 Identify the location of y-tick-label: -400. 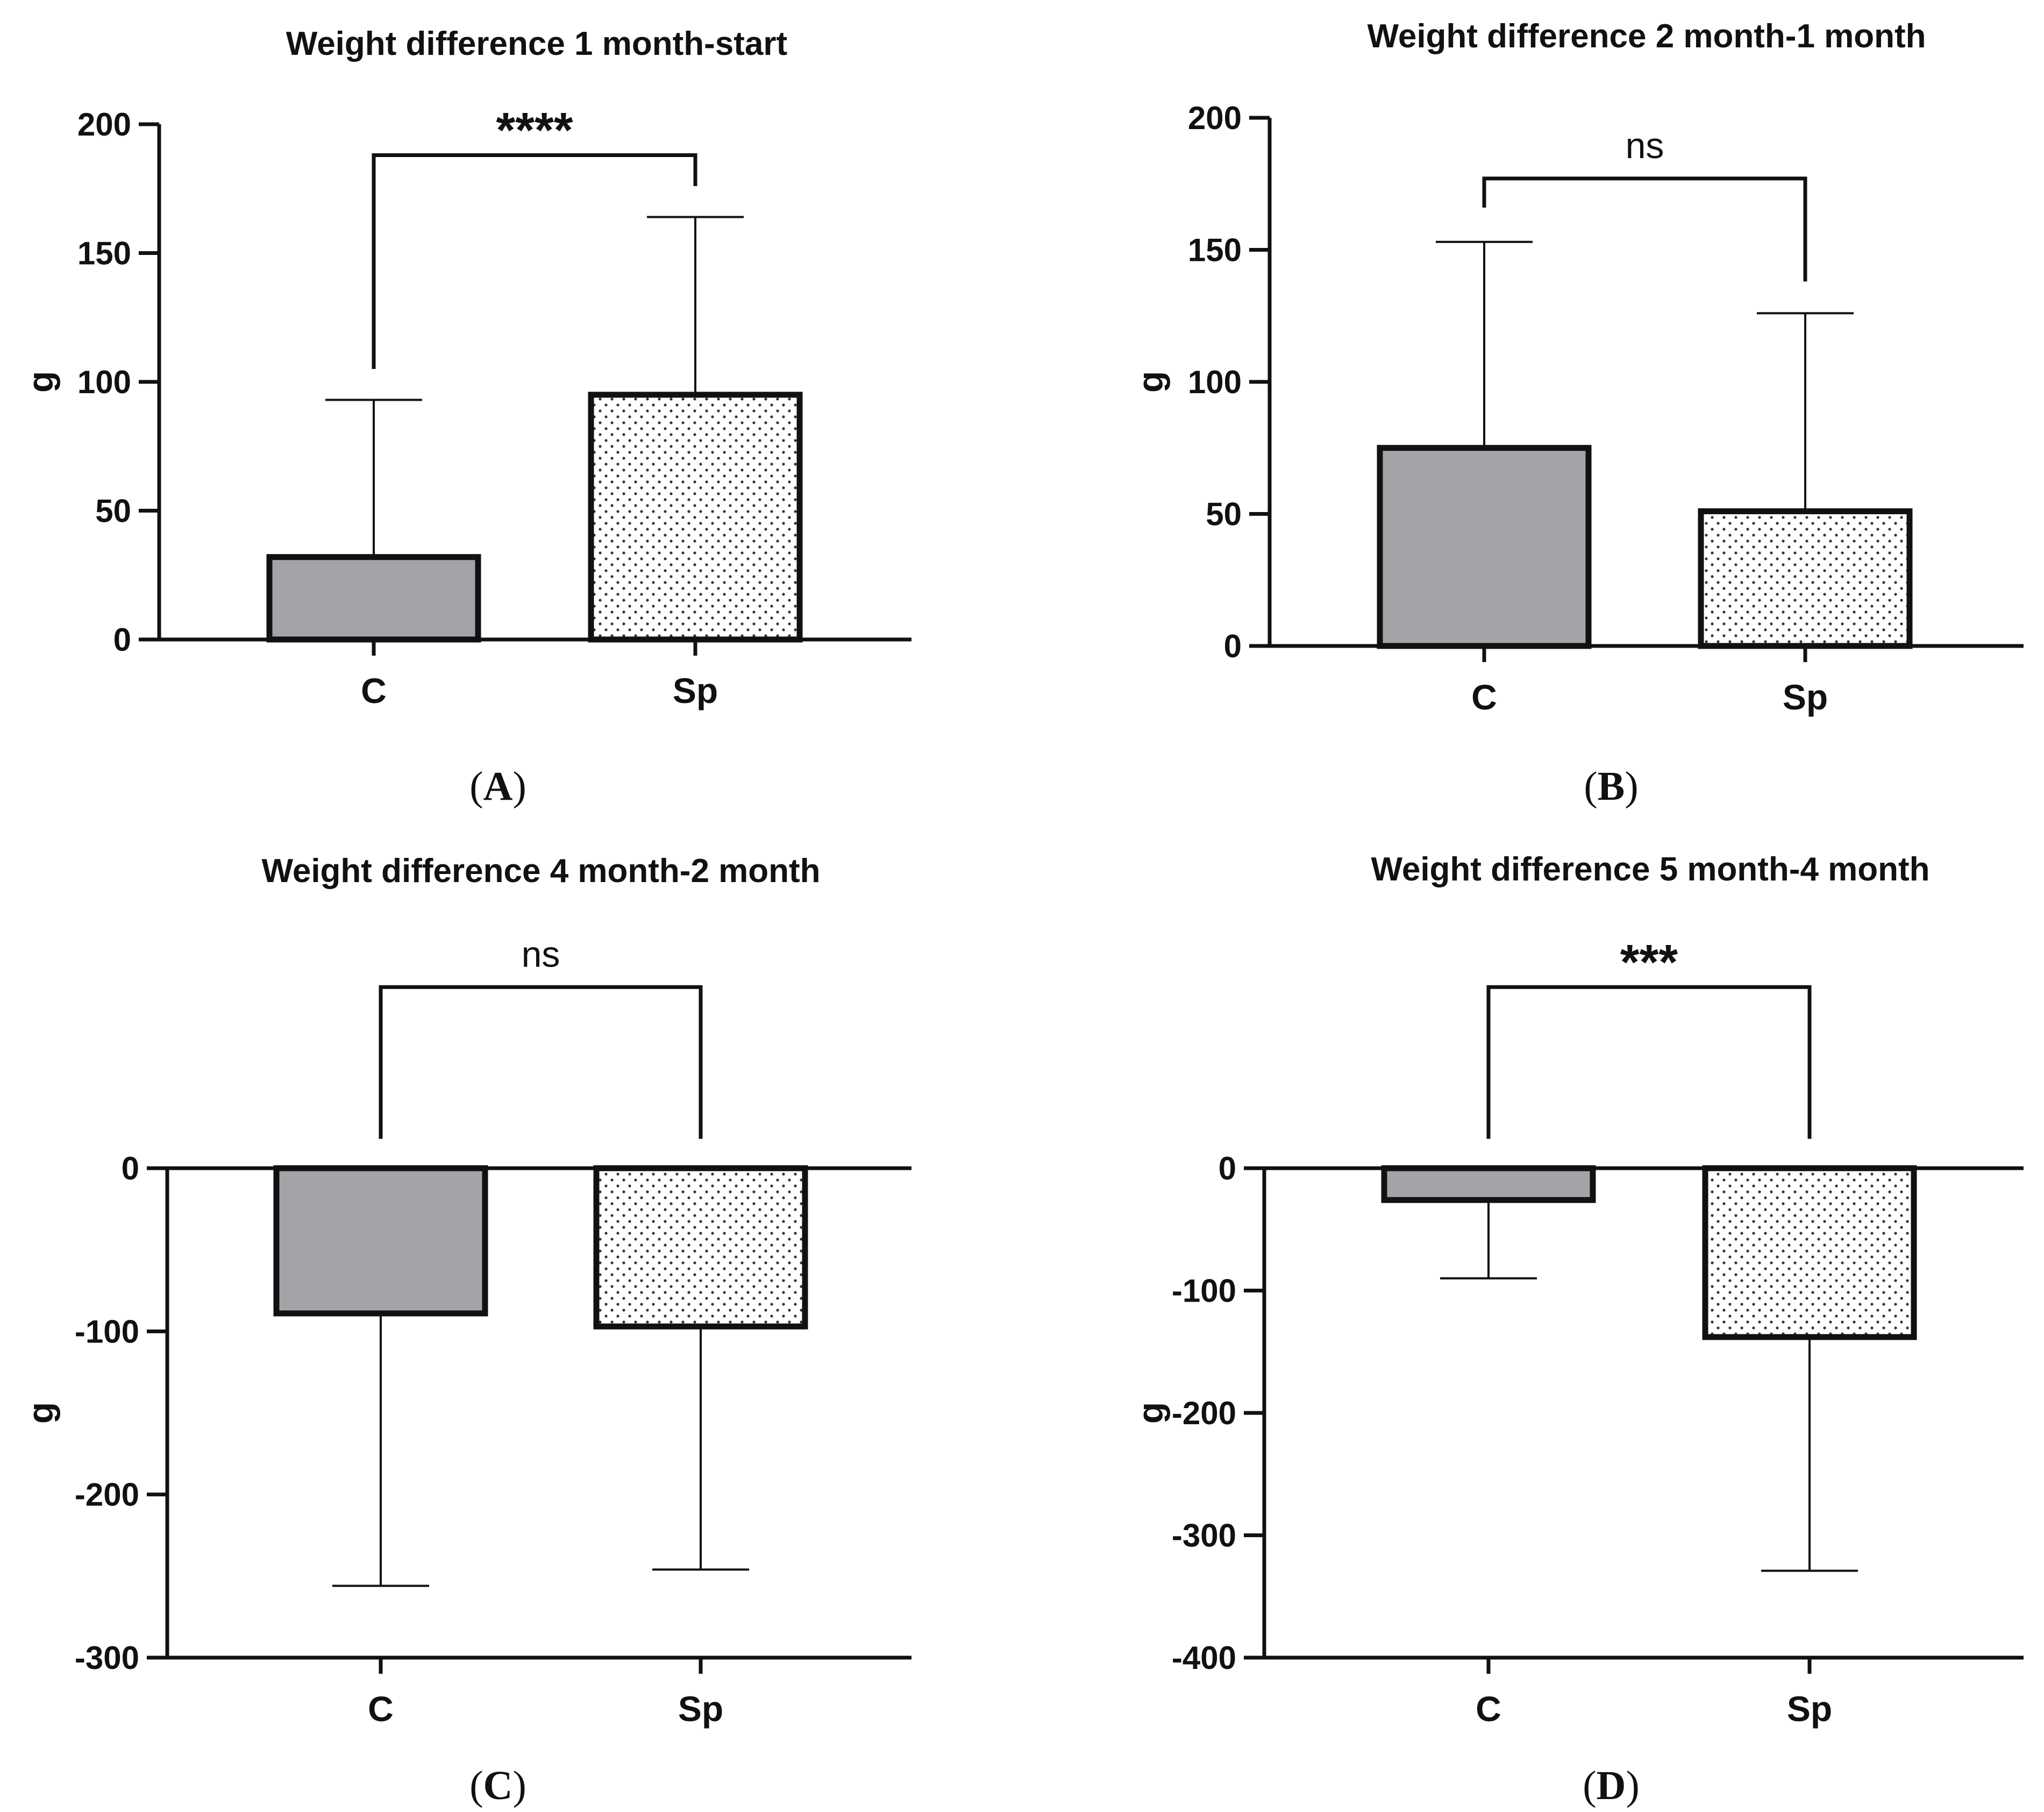
(1204, 1658).